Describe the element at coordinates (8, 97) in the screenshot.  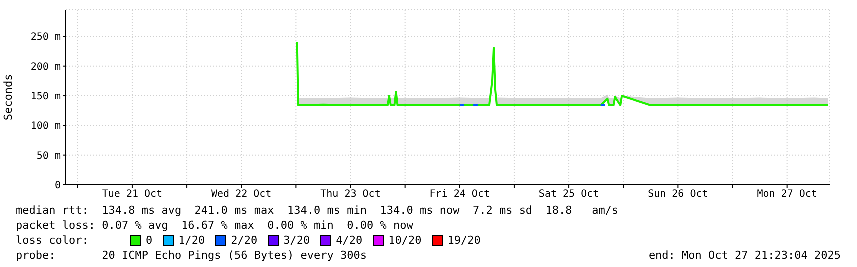
I see `y-axis-title: Seconds` at that location.